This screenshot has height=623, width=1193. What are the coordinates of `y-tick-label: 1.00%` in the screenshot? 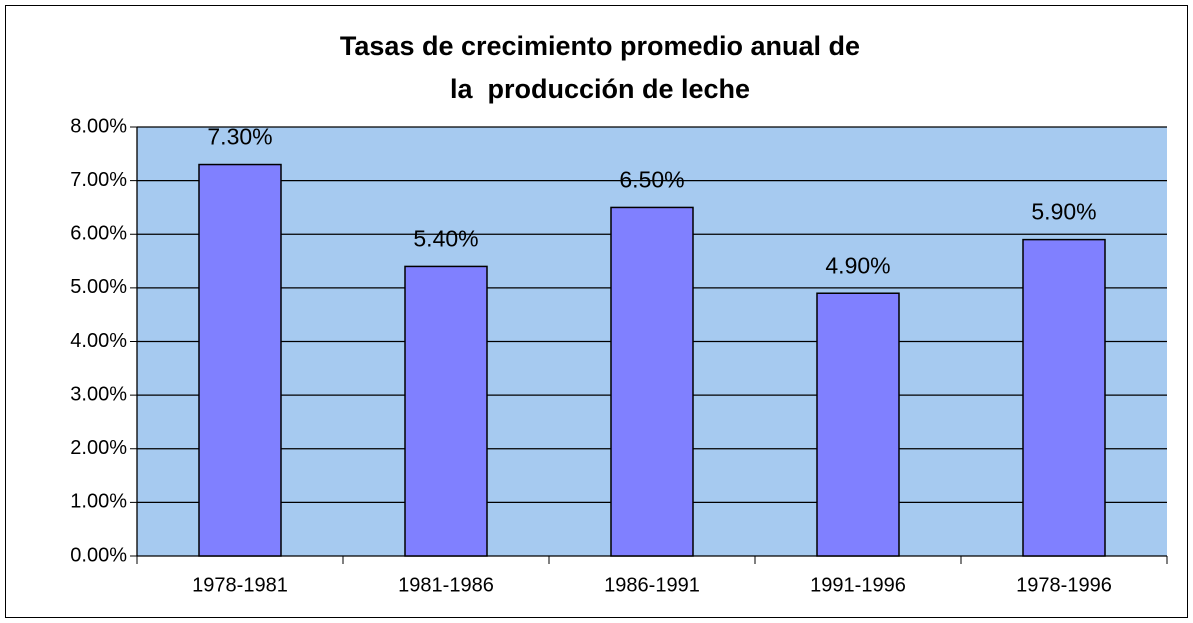 It's located at (98, 502).